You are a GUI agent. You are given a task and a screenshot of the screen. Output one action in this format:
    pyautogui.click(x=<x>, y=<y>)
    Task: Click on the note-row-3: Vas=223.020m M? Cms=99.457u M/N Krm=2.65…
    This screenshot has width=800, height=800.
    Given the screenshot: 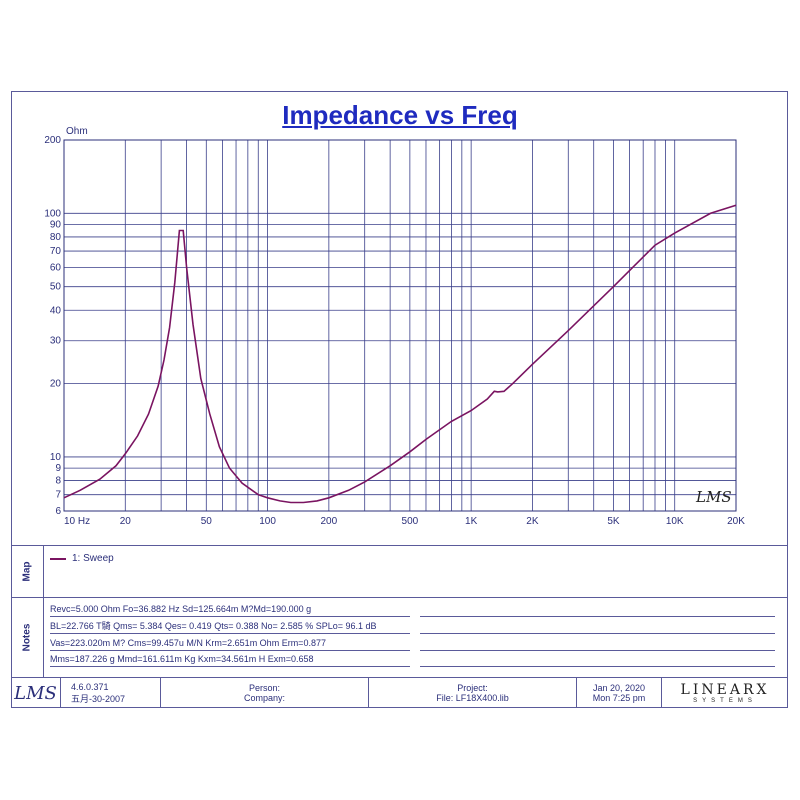 What is the action you would take?
    pyautogui.click(x=230, y=644)
    